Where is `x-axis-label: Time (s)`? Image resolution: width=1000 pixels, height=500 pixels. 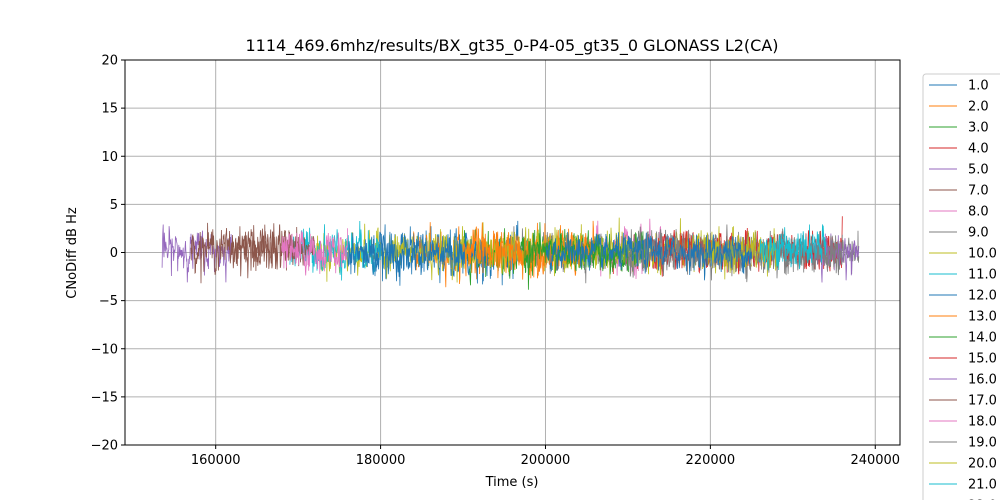 x-axis-label: Time (s) is located at coordinates (512, 482).